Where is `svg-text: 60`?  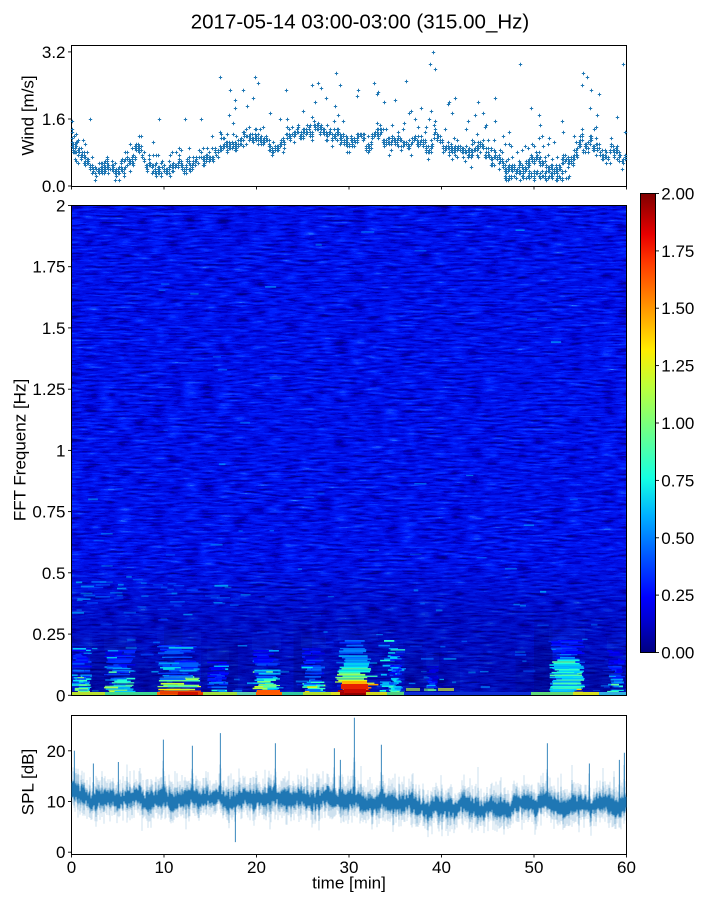 svg-text: 60 is located at coordinates (626, 867).